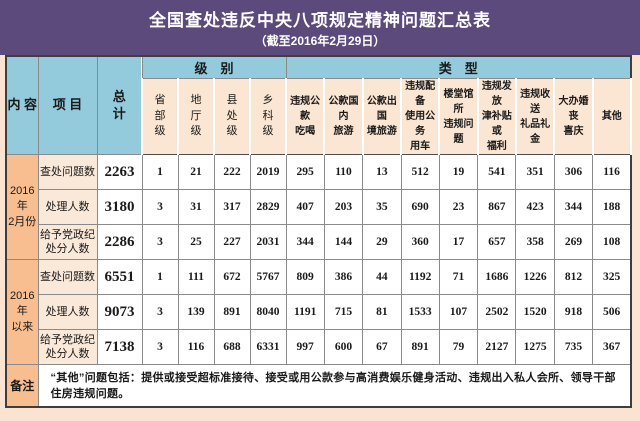  What do you see at coordinates (535, 116) in the screenshot?
I see `col-header-type-6: 违规收送 礼品礼金` at bounding box center [535, 116].